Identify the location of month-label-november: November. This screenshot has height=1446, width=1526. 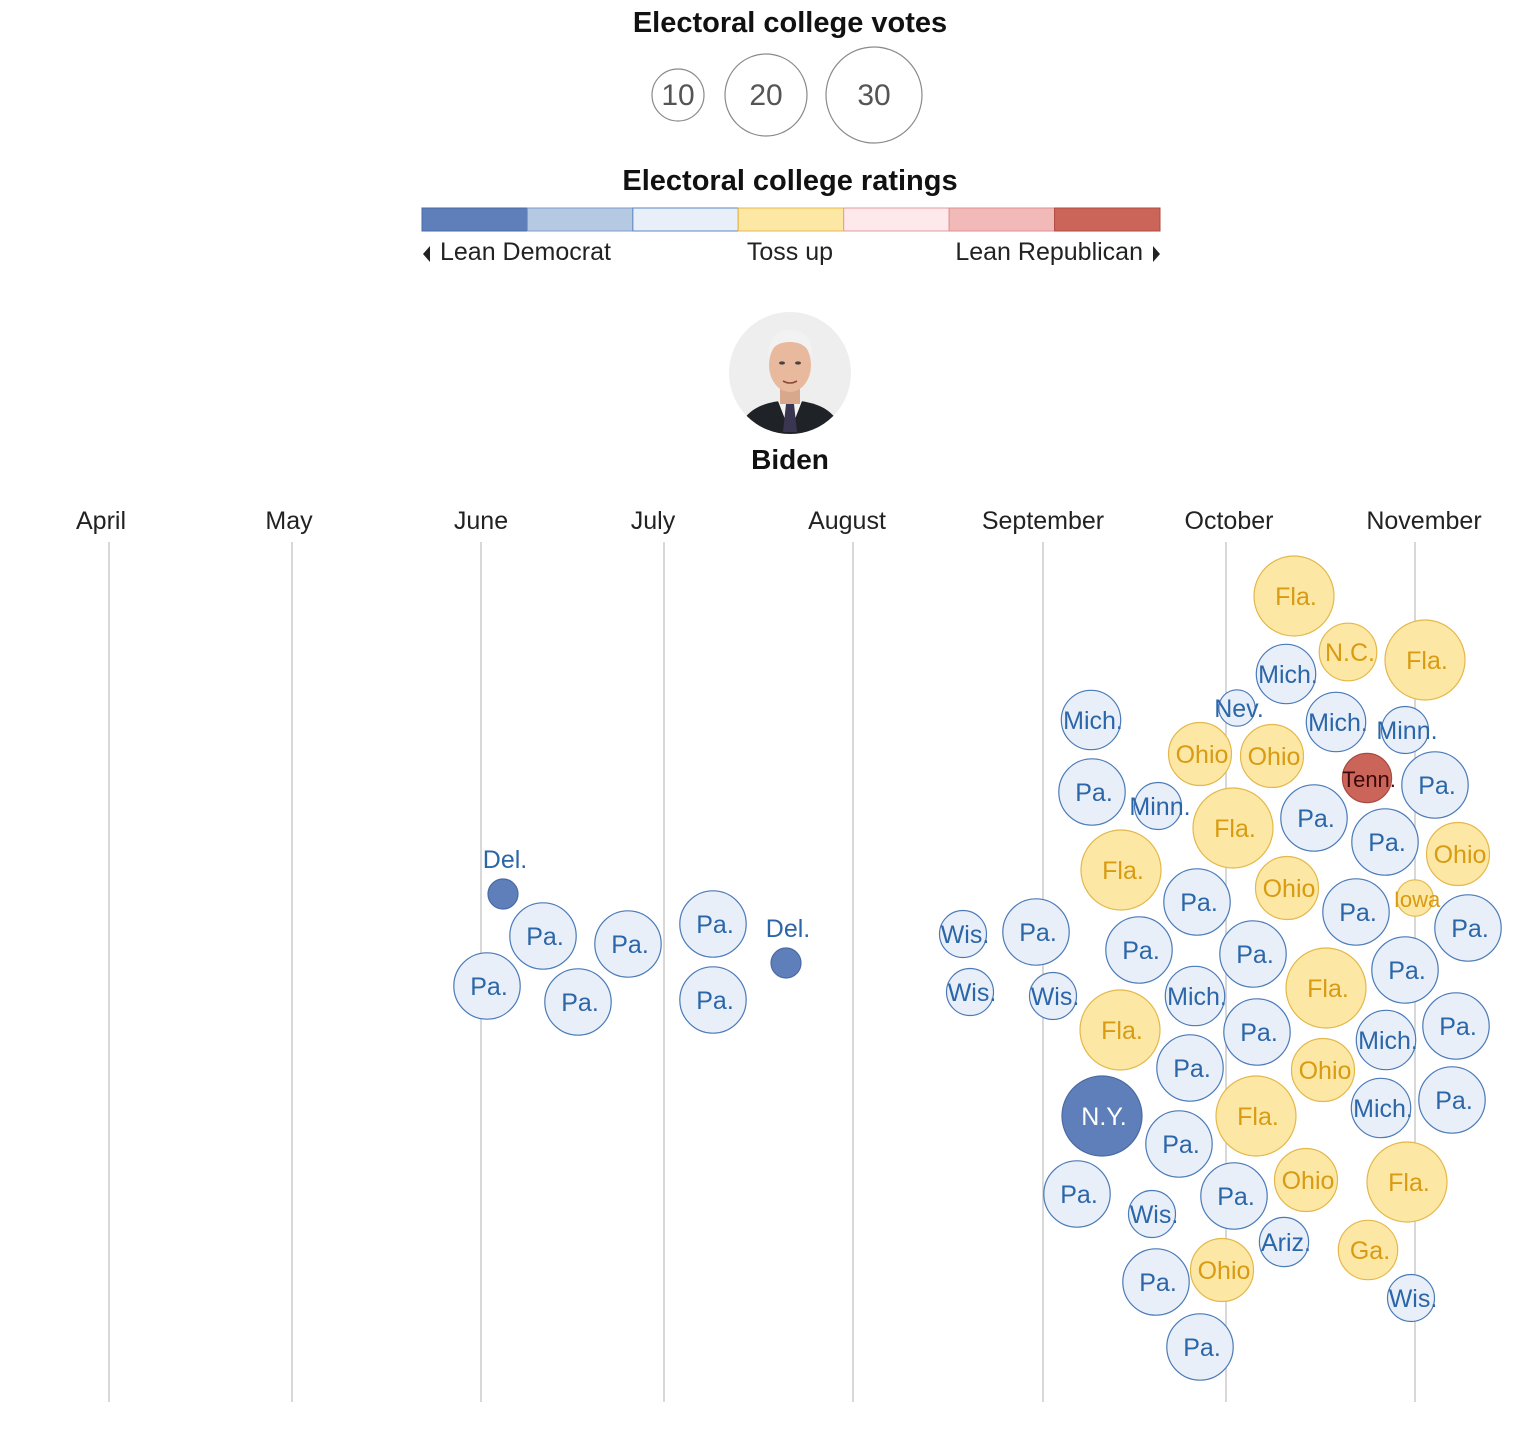
(1423, 521).